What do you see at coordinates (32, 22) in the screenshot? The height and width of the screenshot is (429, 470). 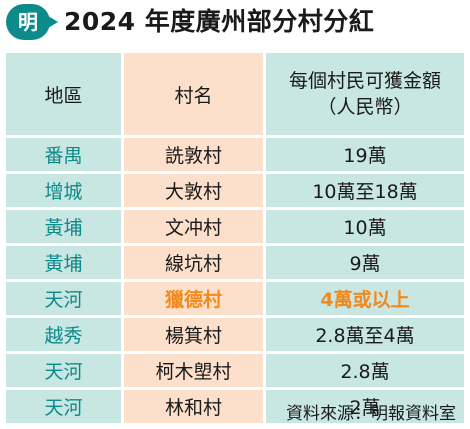 I see `ming-pao-logo: 明` at bounding box center [32, 22].